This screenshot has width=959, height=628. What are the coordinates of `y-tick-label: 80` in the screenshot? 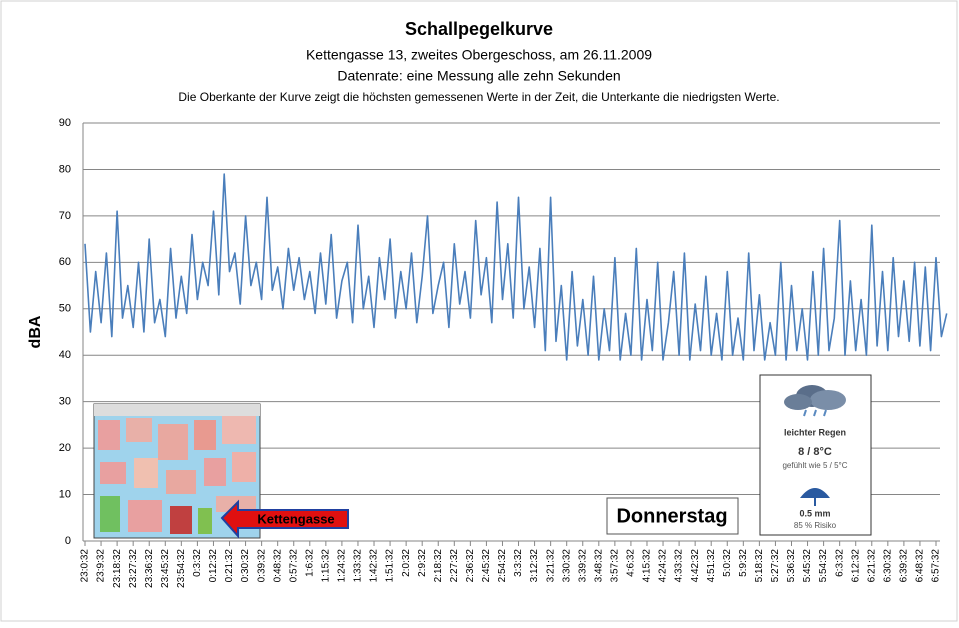 It's located at (65, 169).